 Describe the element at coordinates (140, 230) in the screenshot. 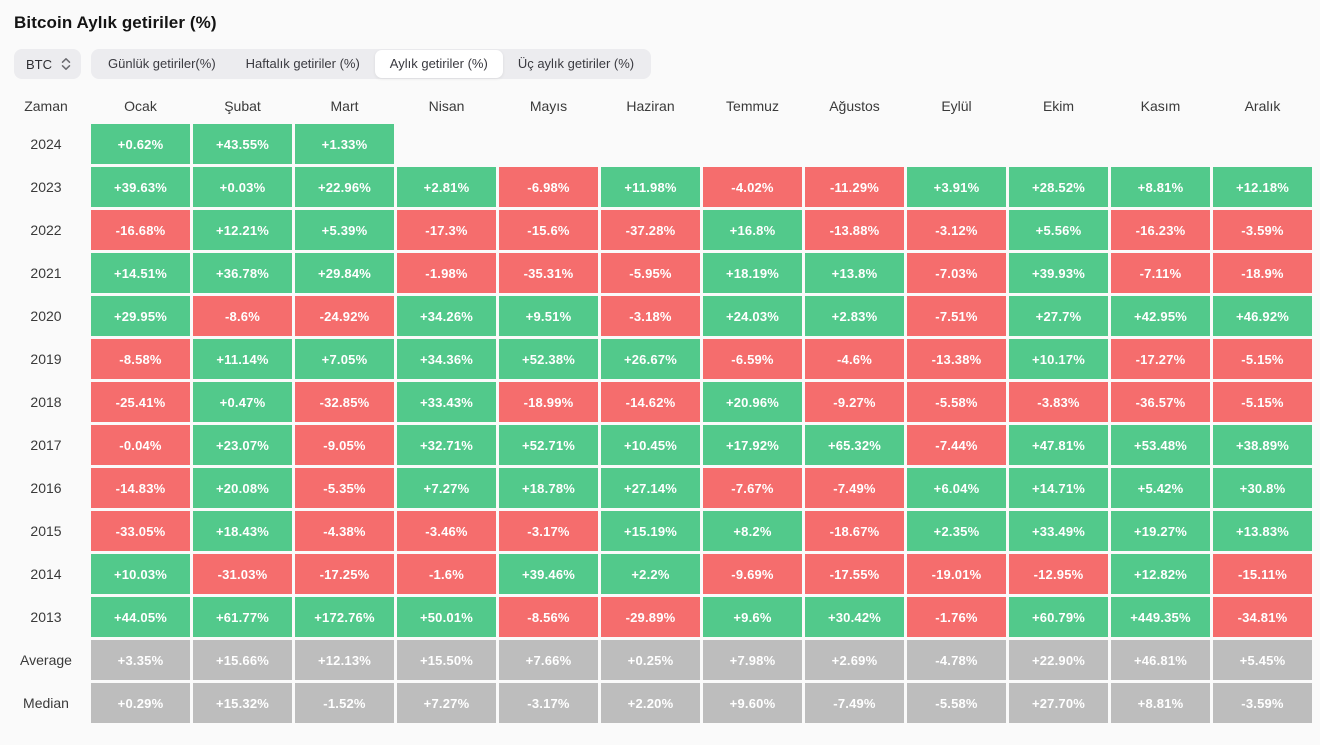

I see `return-cell: -16.68%` at that location.